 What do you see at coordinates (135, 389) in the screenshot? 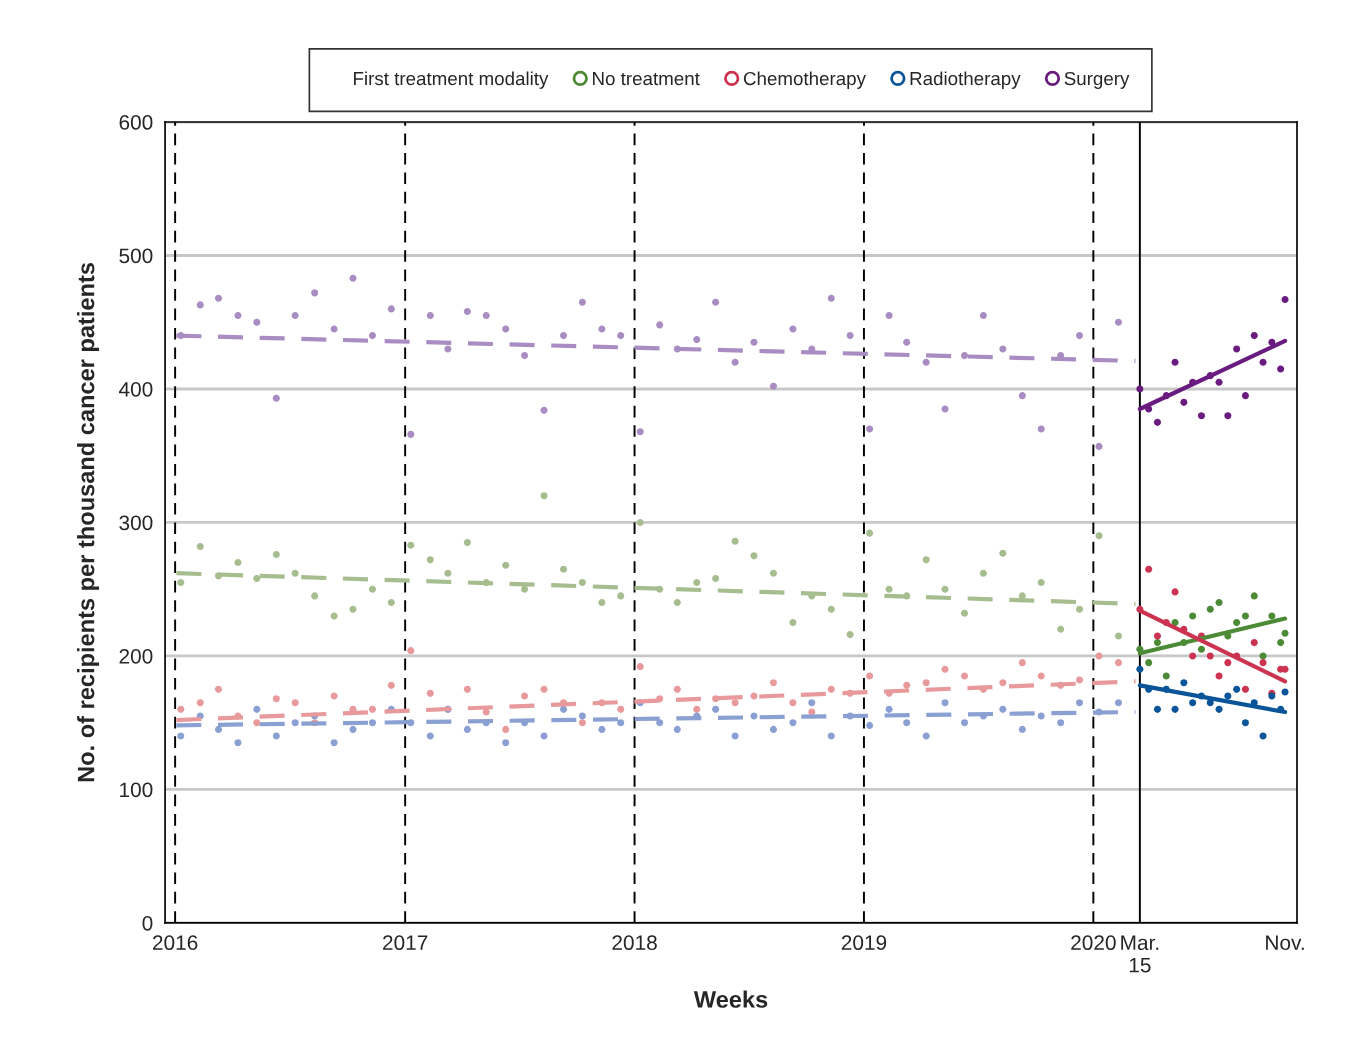
I see `y-tick-label: 400` at bounding box center [135, 389].